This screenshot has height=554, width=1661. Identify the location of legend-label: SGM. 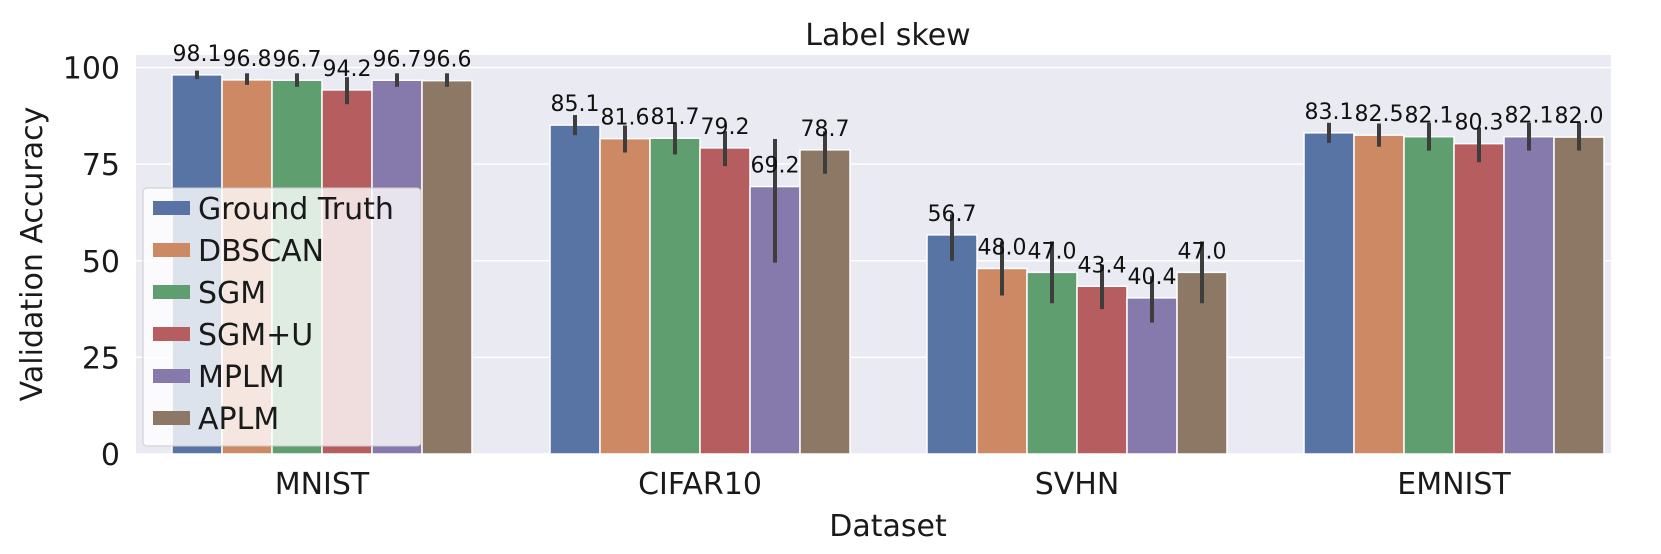
(232, 293).